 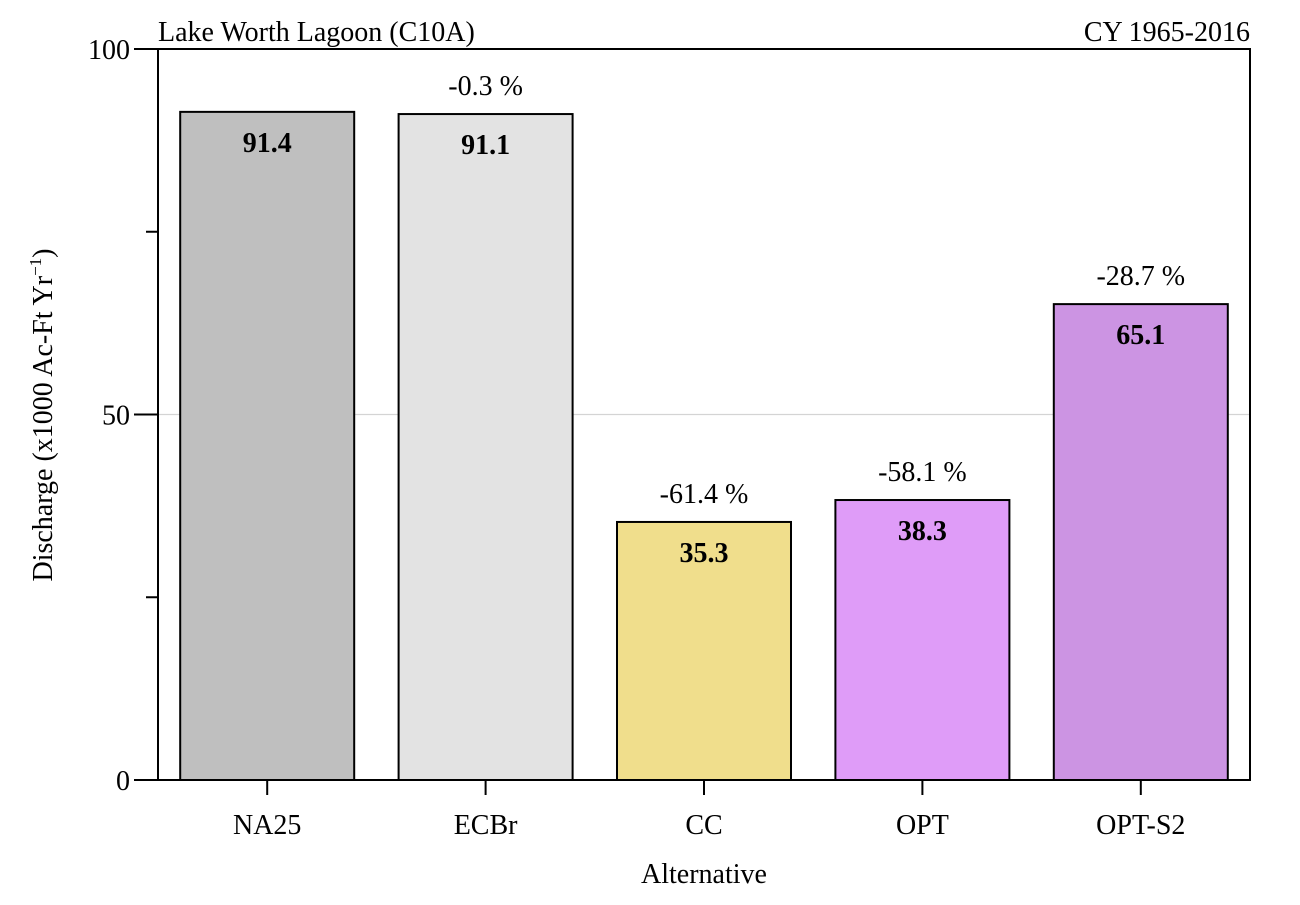 I want to click on x-tick-label: ECBr, so click(x=486, y=825).